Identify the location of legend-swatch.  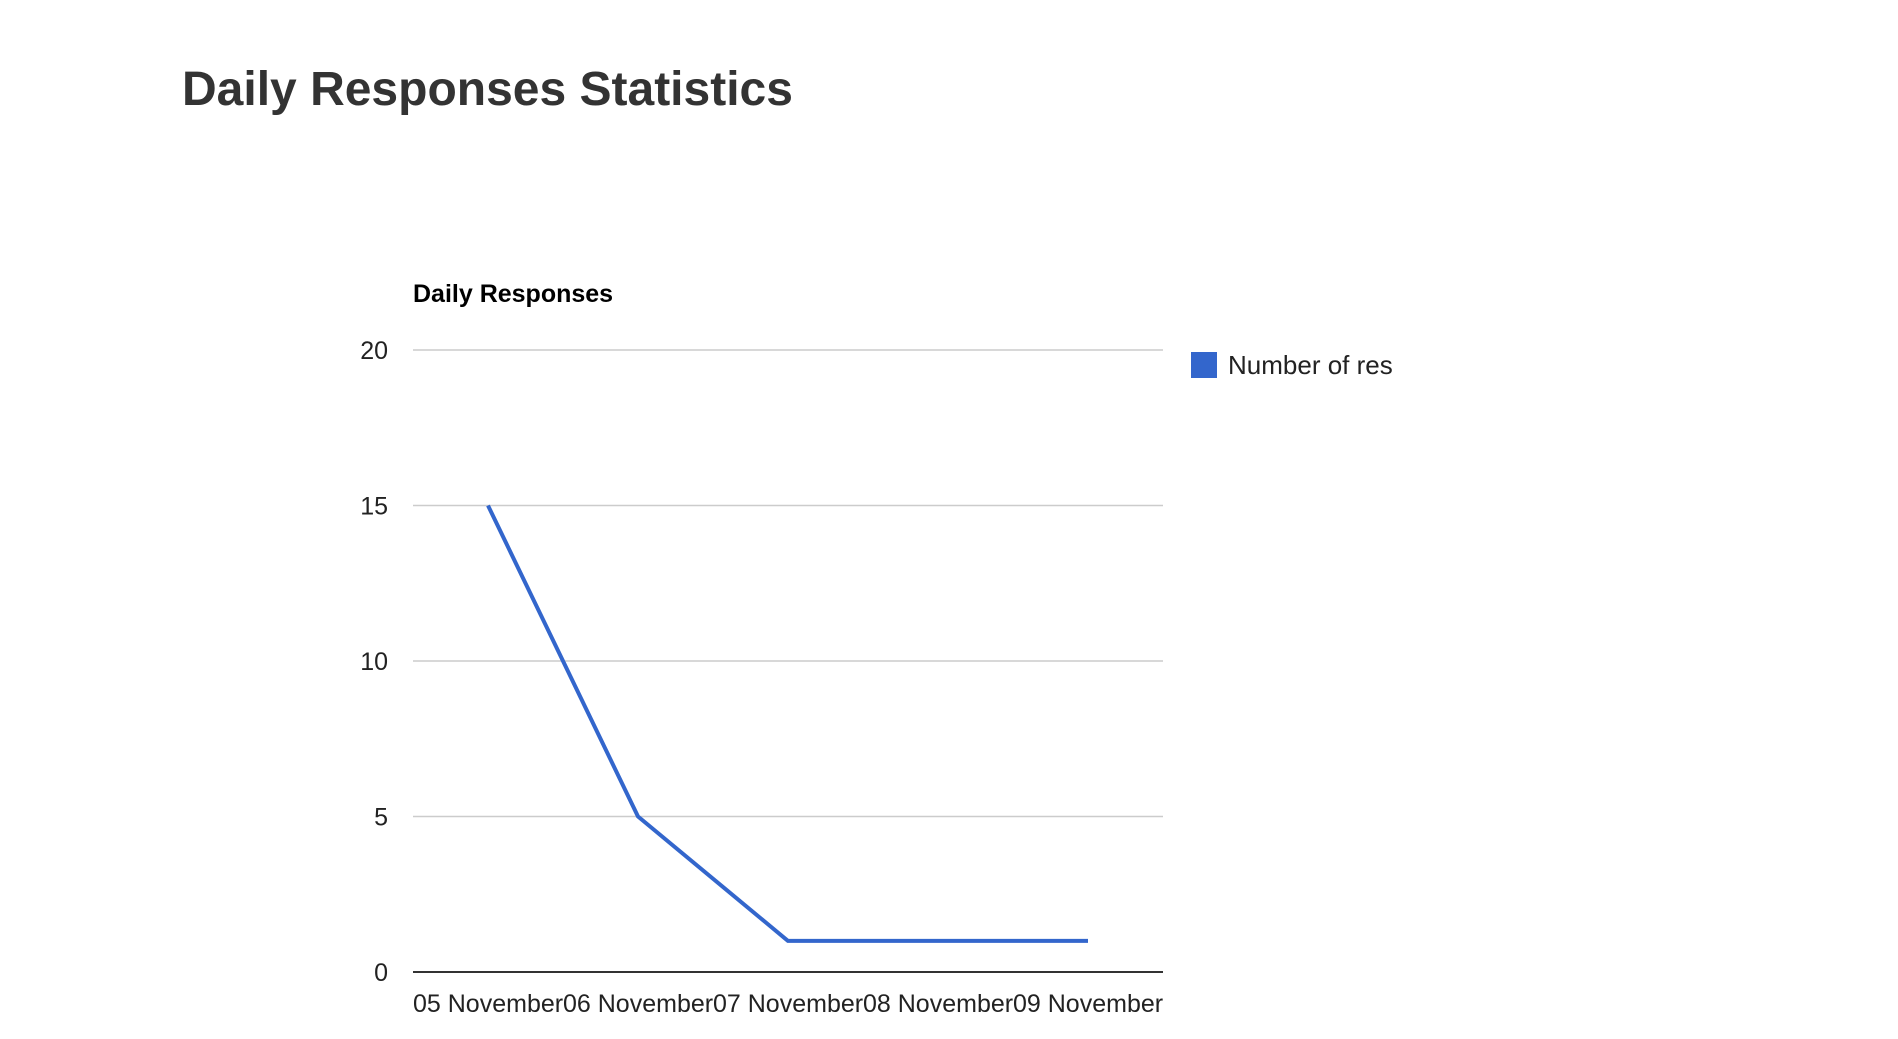
(1204, 365).